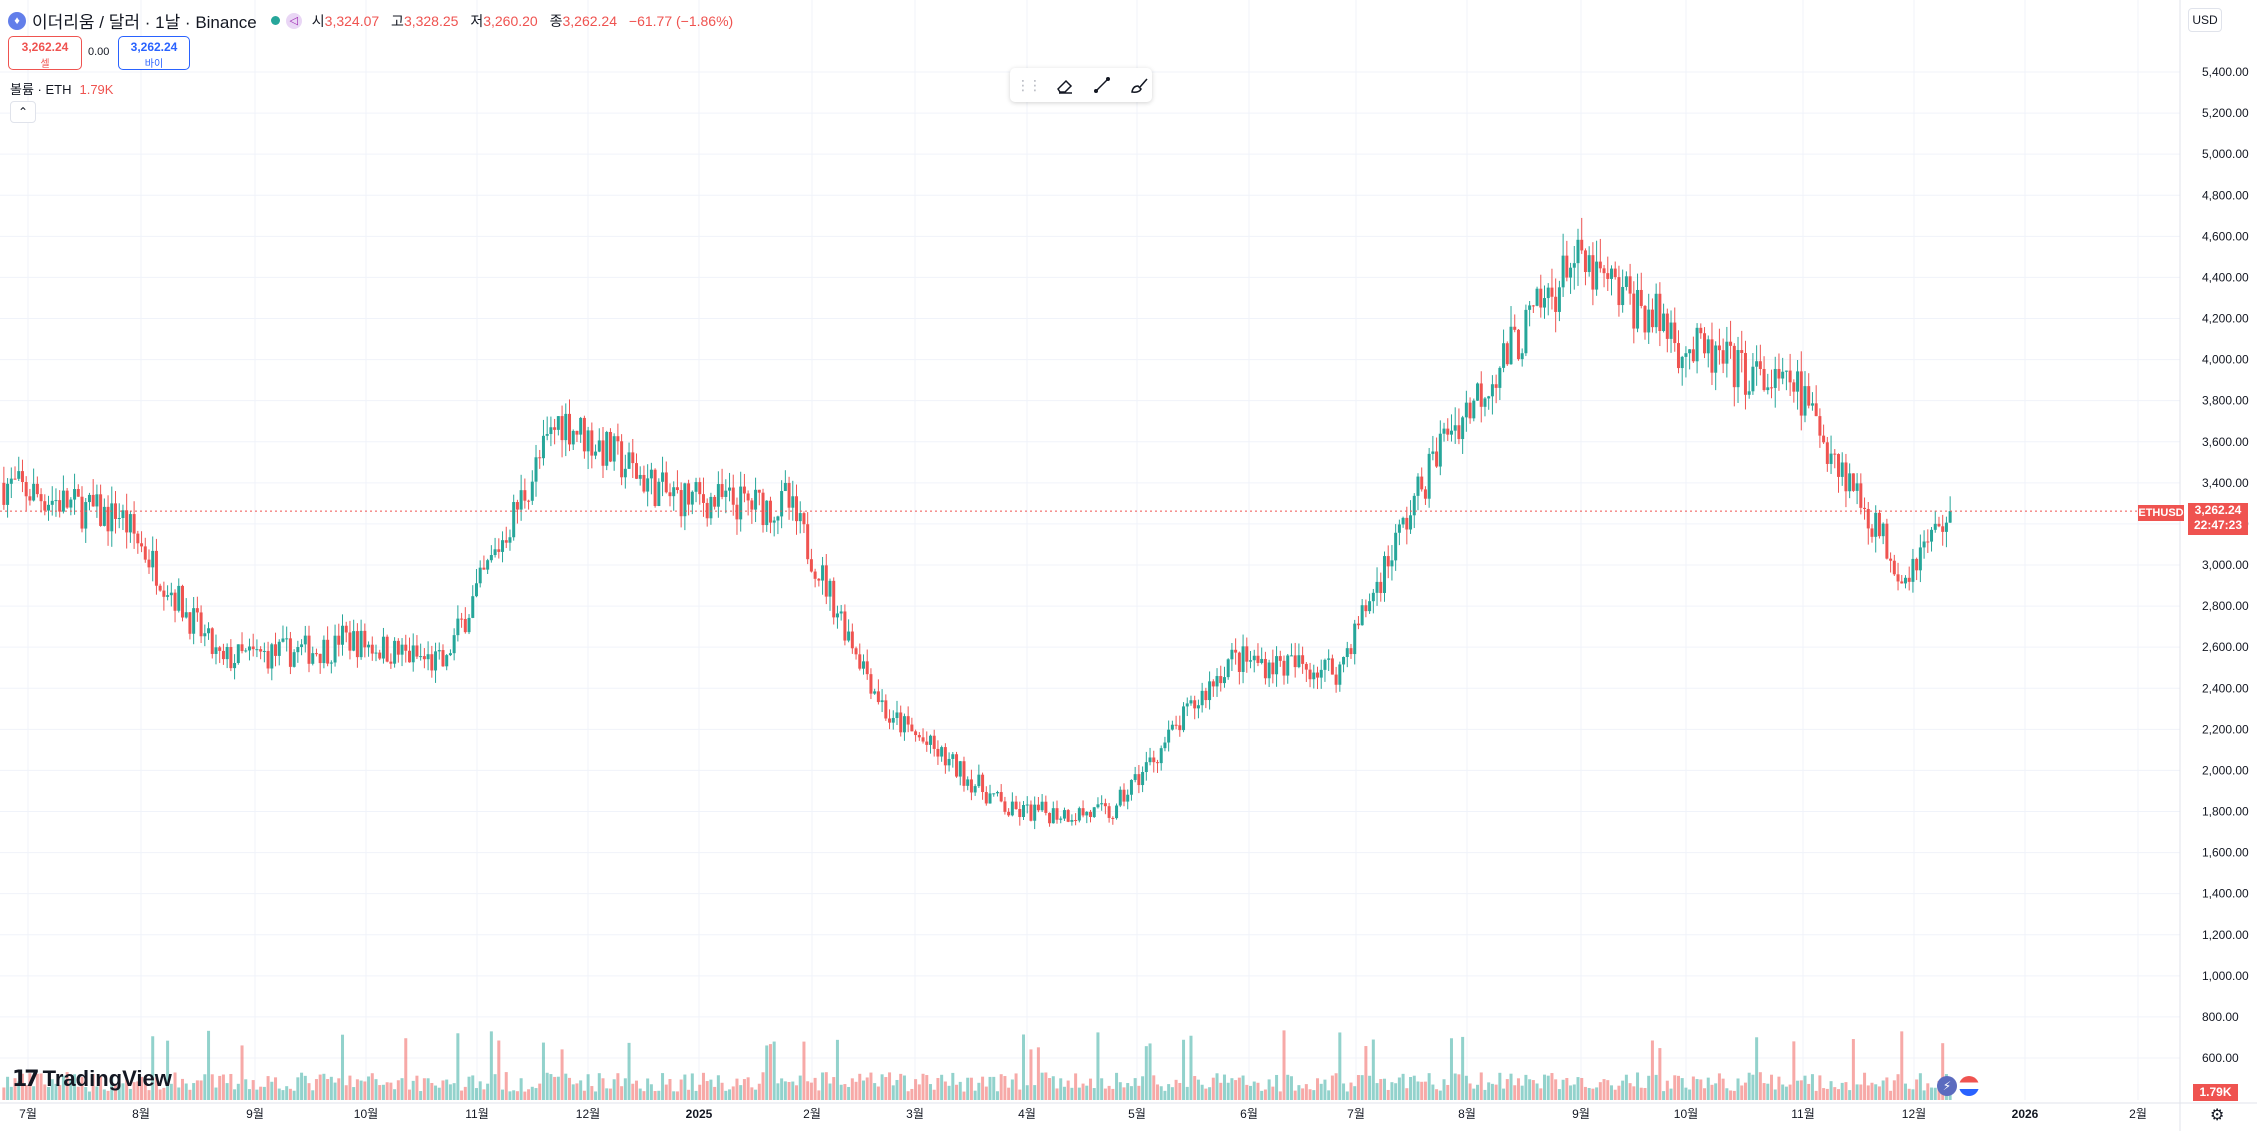 This screenshot has width=2257, height=1131. Describe the element at coordinates (2225, 483) in the screenshot. I see `price-axis-label: 3,400.00` at that location.